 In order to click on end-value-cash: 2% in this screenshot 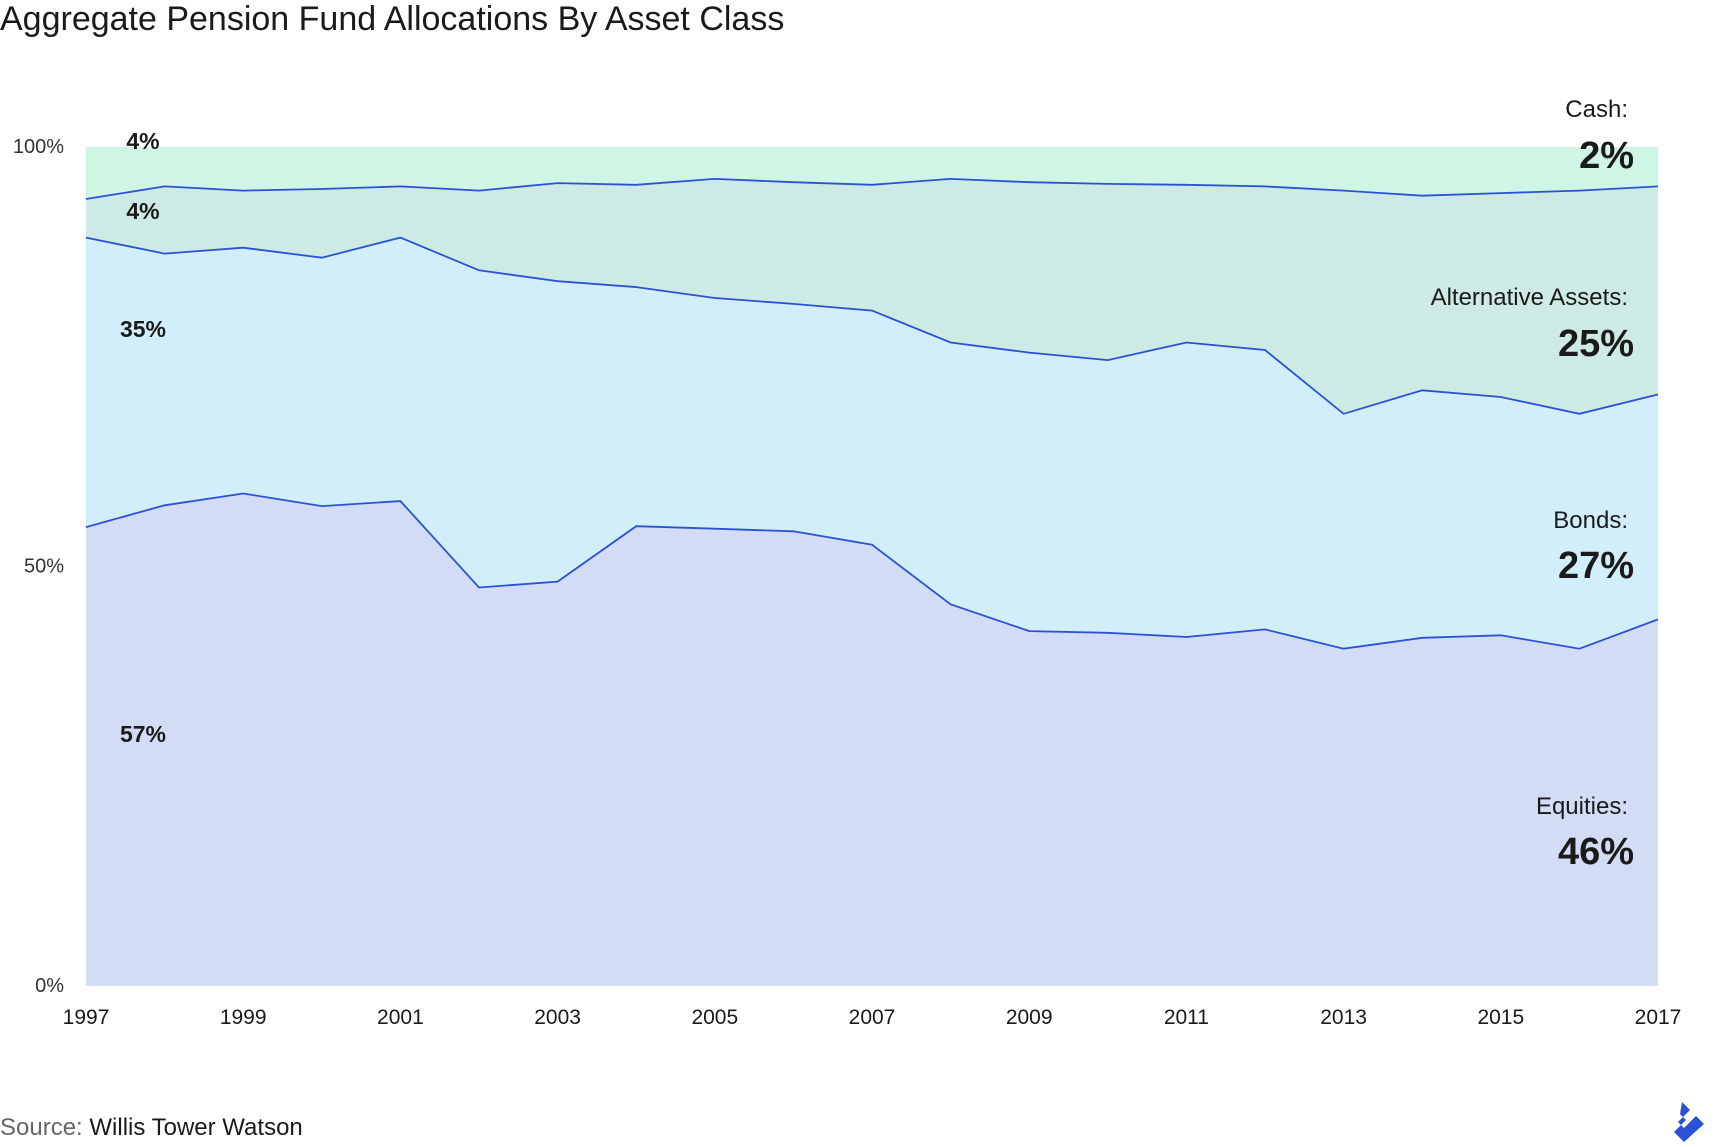, I will do `click(1606, 156)`.